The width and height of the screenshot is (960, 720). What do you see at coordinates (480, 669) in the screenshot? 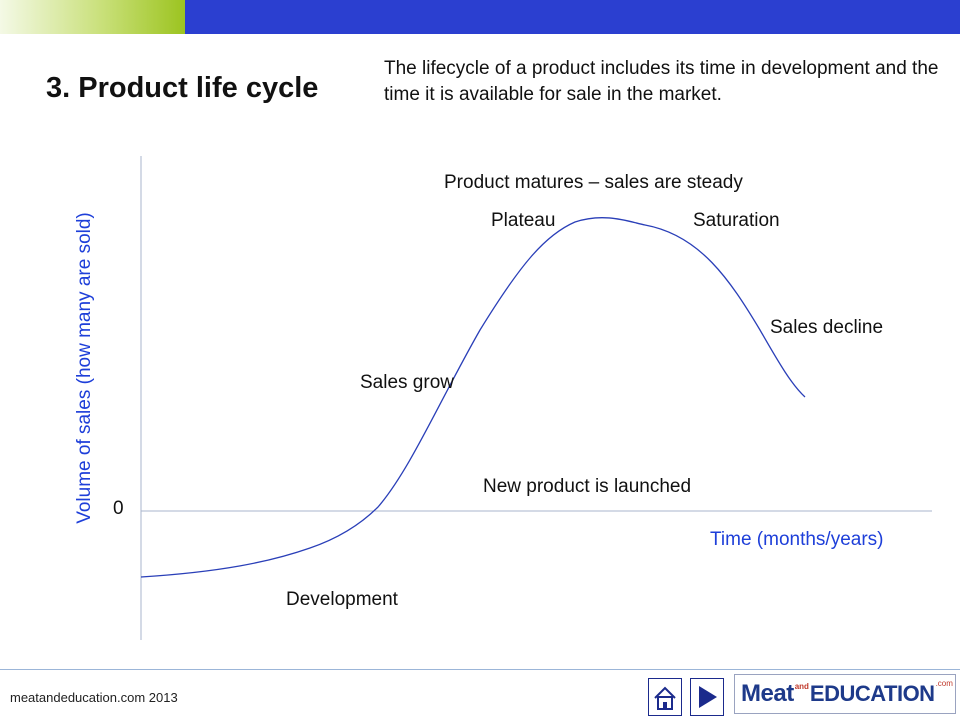
I see `footer-divider` at bounding box center [480, 669].